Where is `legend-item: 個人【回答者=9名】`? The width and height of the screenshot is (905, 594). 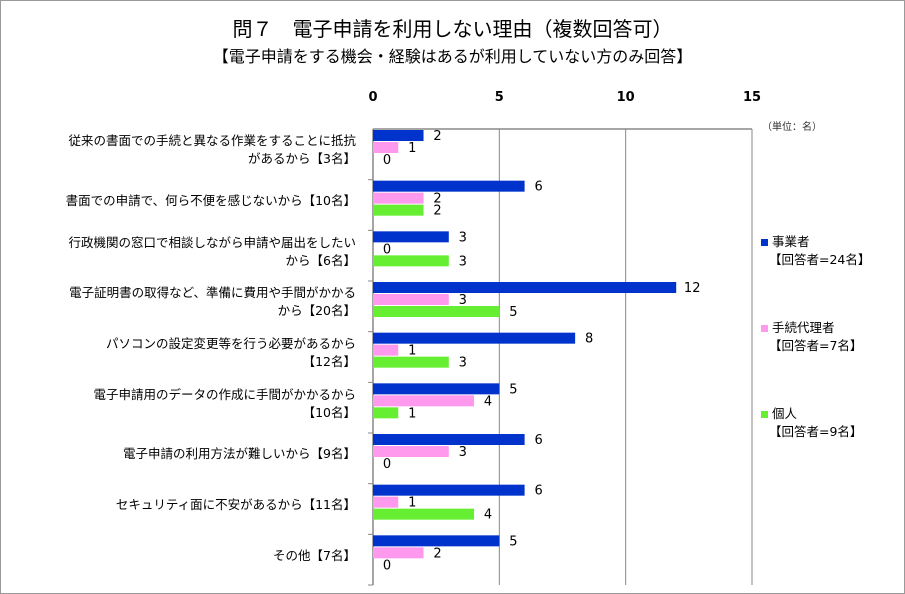
legend-item: 個人【回答者=9名】 is located at coordinates (811, 423).